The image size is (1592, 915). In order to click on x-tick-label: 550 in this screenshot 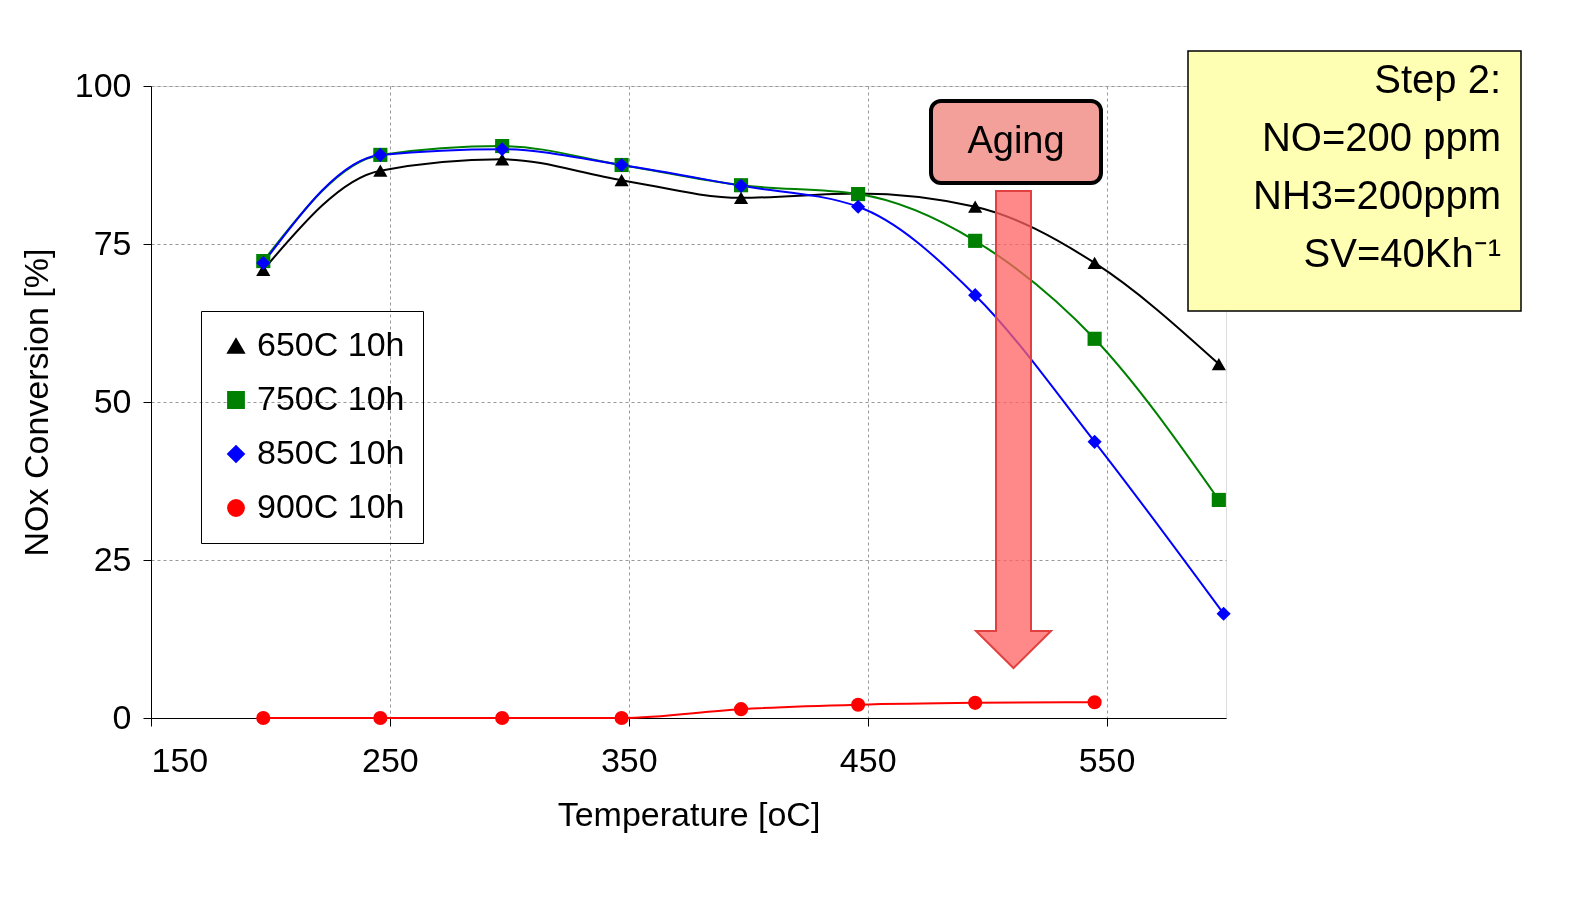, I will do `click(1107, 759)`.